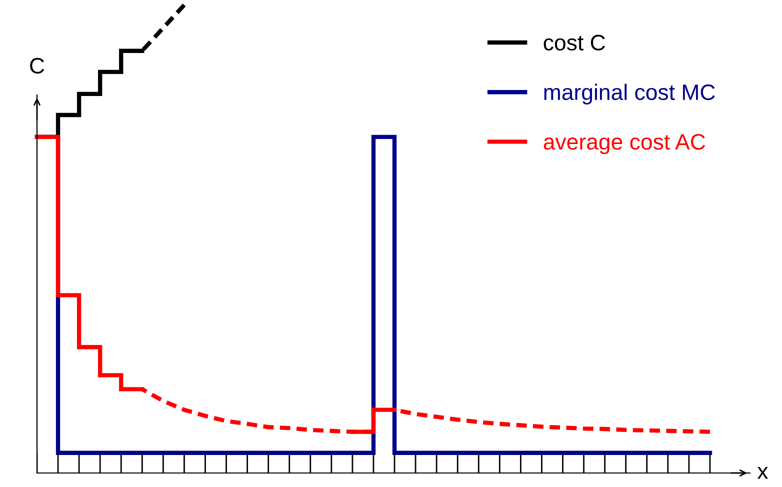 Image resolution: width=782 pixels, height=487 pixels. Describe the element at coordinates (629, 94) in the screenshot. I see `legend-label: marginal cost MC` at that location.